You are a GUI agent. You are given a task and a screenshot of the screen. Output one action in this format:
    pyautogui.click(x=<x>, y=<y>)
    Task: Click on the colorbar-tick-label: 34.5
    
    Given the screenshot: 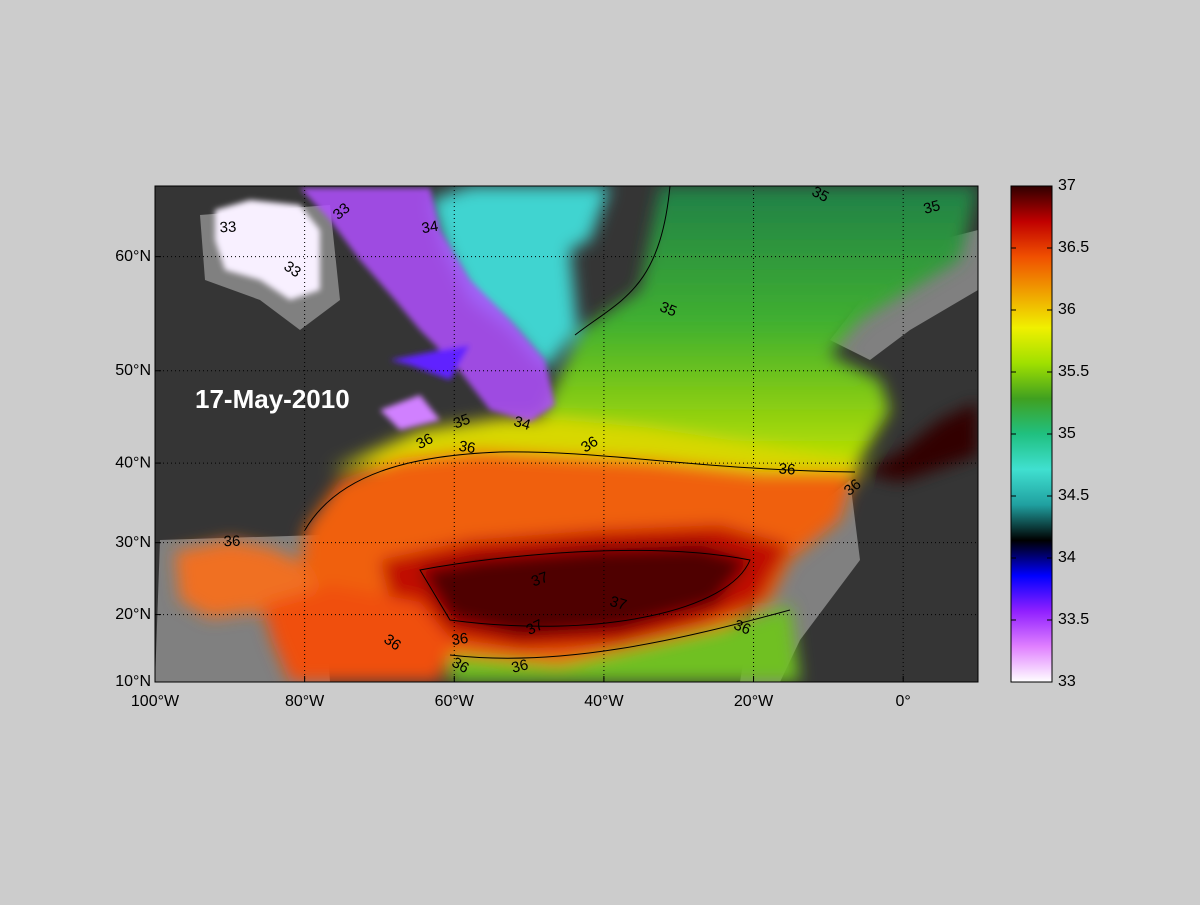 What is the action you would take?
    pyautogui.click(x=1073, y=495)
    